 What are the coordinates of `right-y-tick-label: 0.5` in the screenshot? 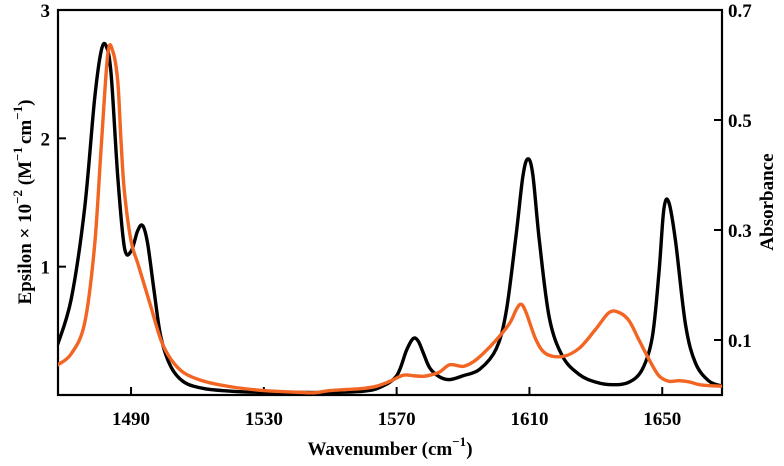 It's located at (740, 121).